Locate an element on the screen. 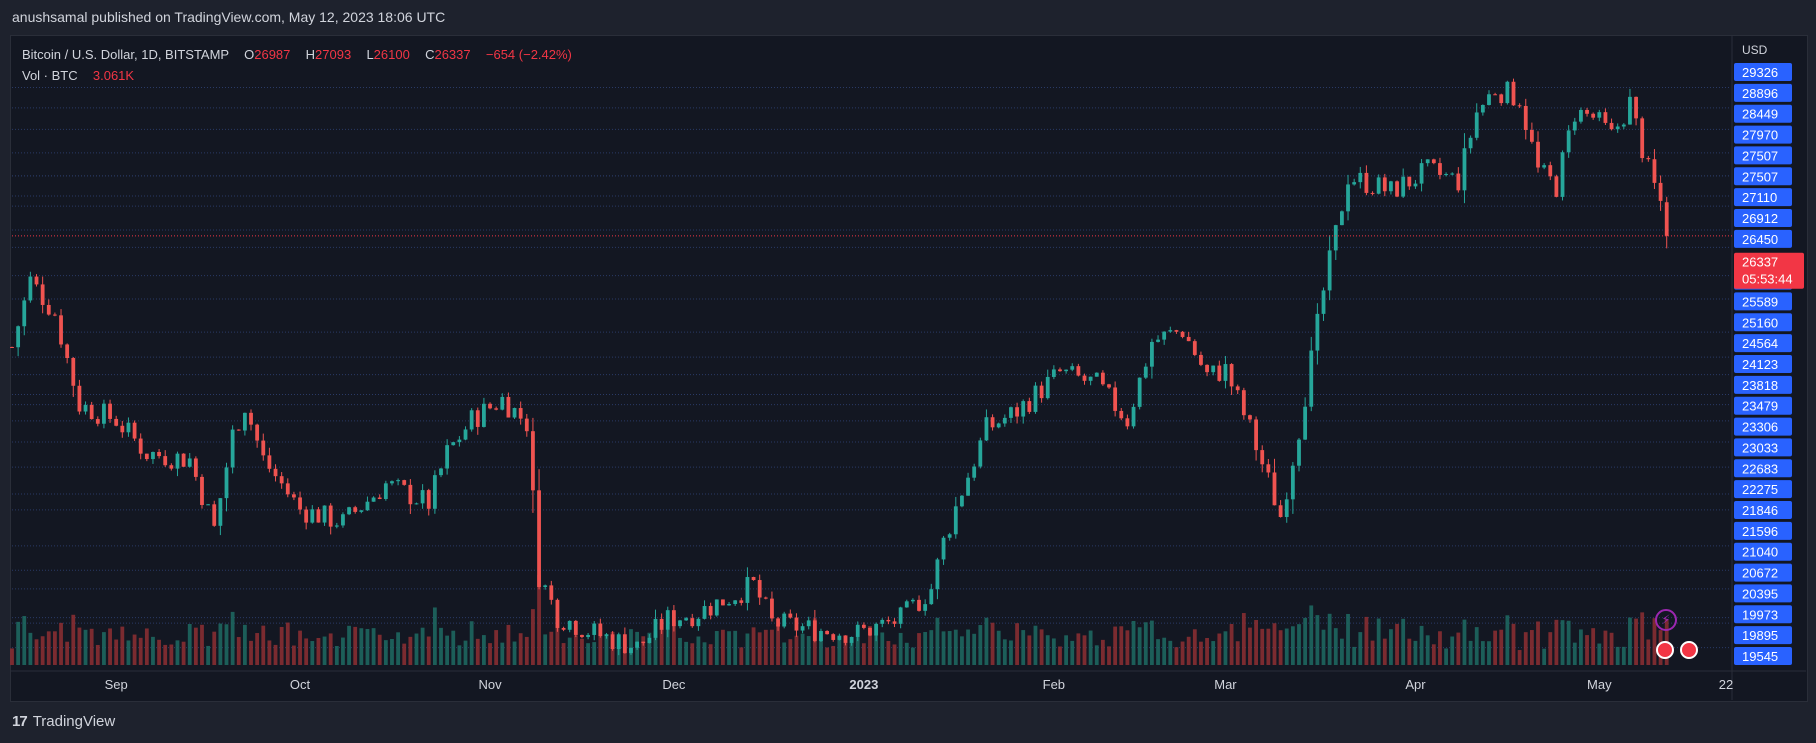 The width and height of the screenshot is (1816, 743). lightning-icon: ⚡ is located at coordinates (1666, 620).